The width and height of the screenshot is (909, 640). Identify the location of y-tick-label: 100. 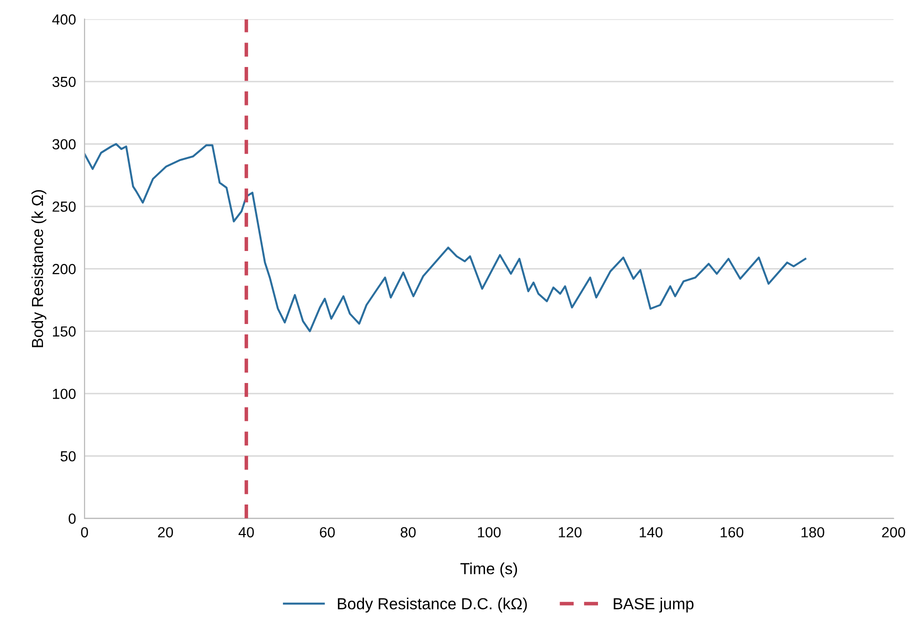
(64, 394).